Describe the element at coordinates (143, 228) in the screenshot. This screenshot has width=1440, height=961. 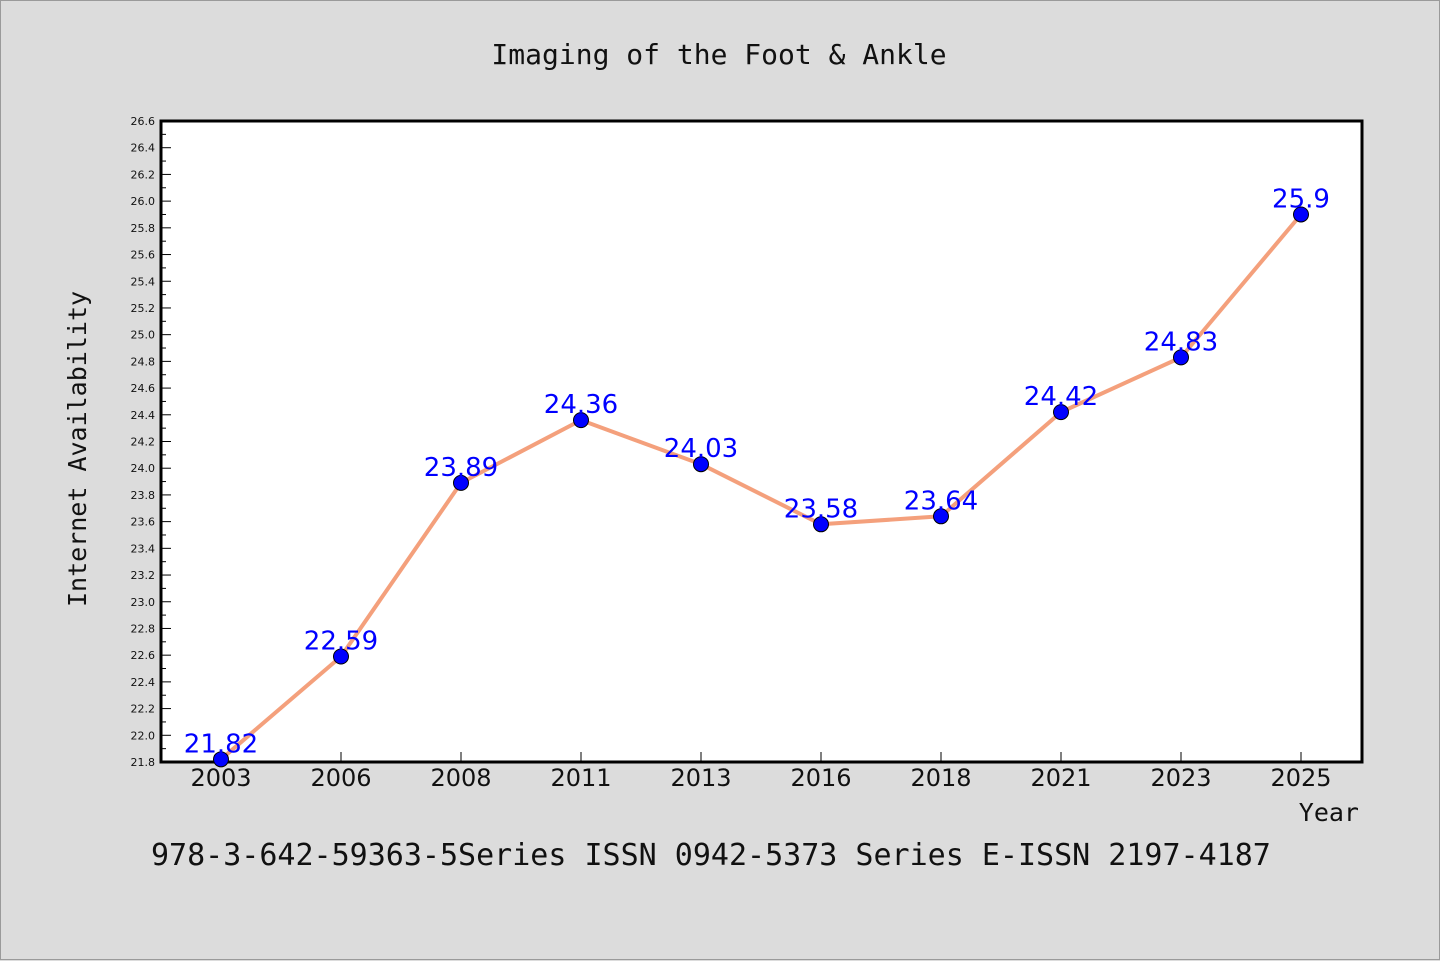
I see `y-tick-label: 25.8` at that location.